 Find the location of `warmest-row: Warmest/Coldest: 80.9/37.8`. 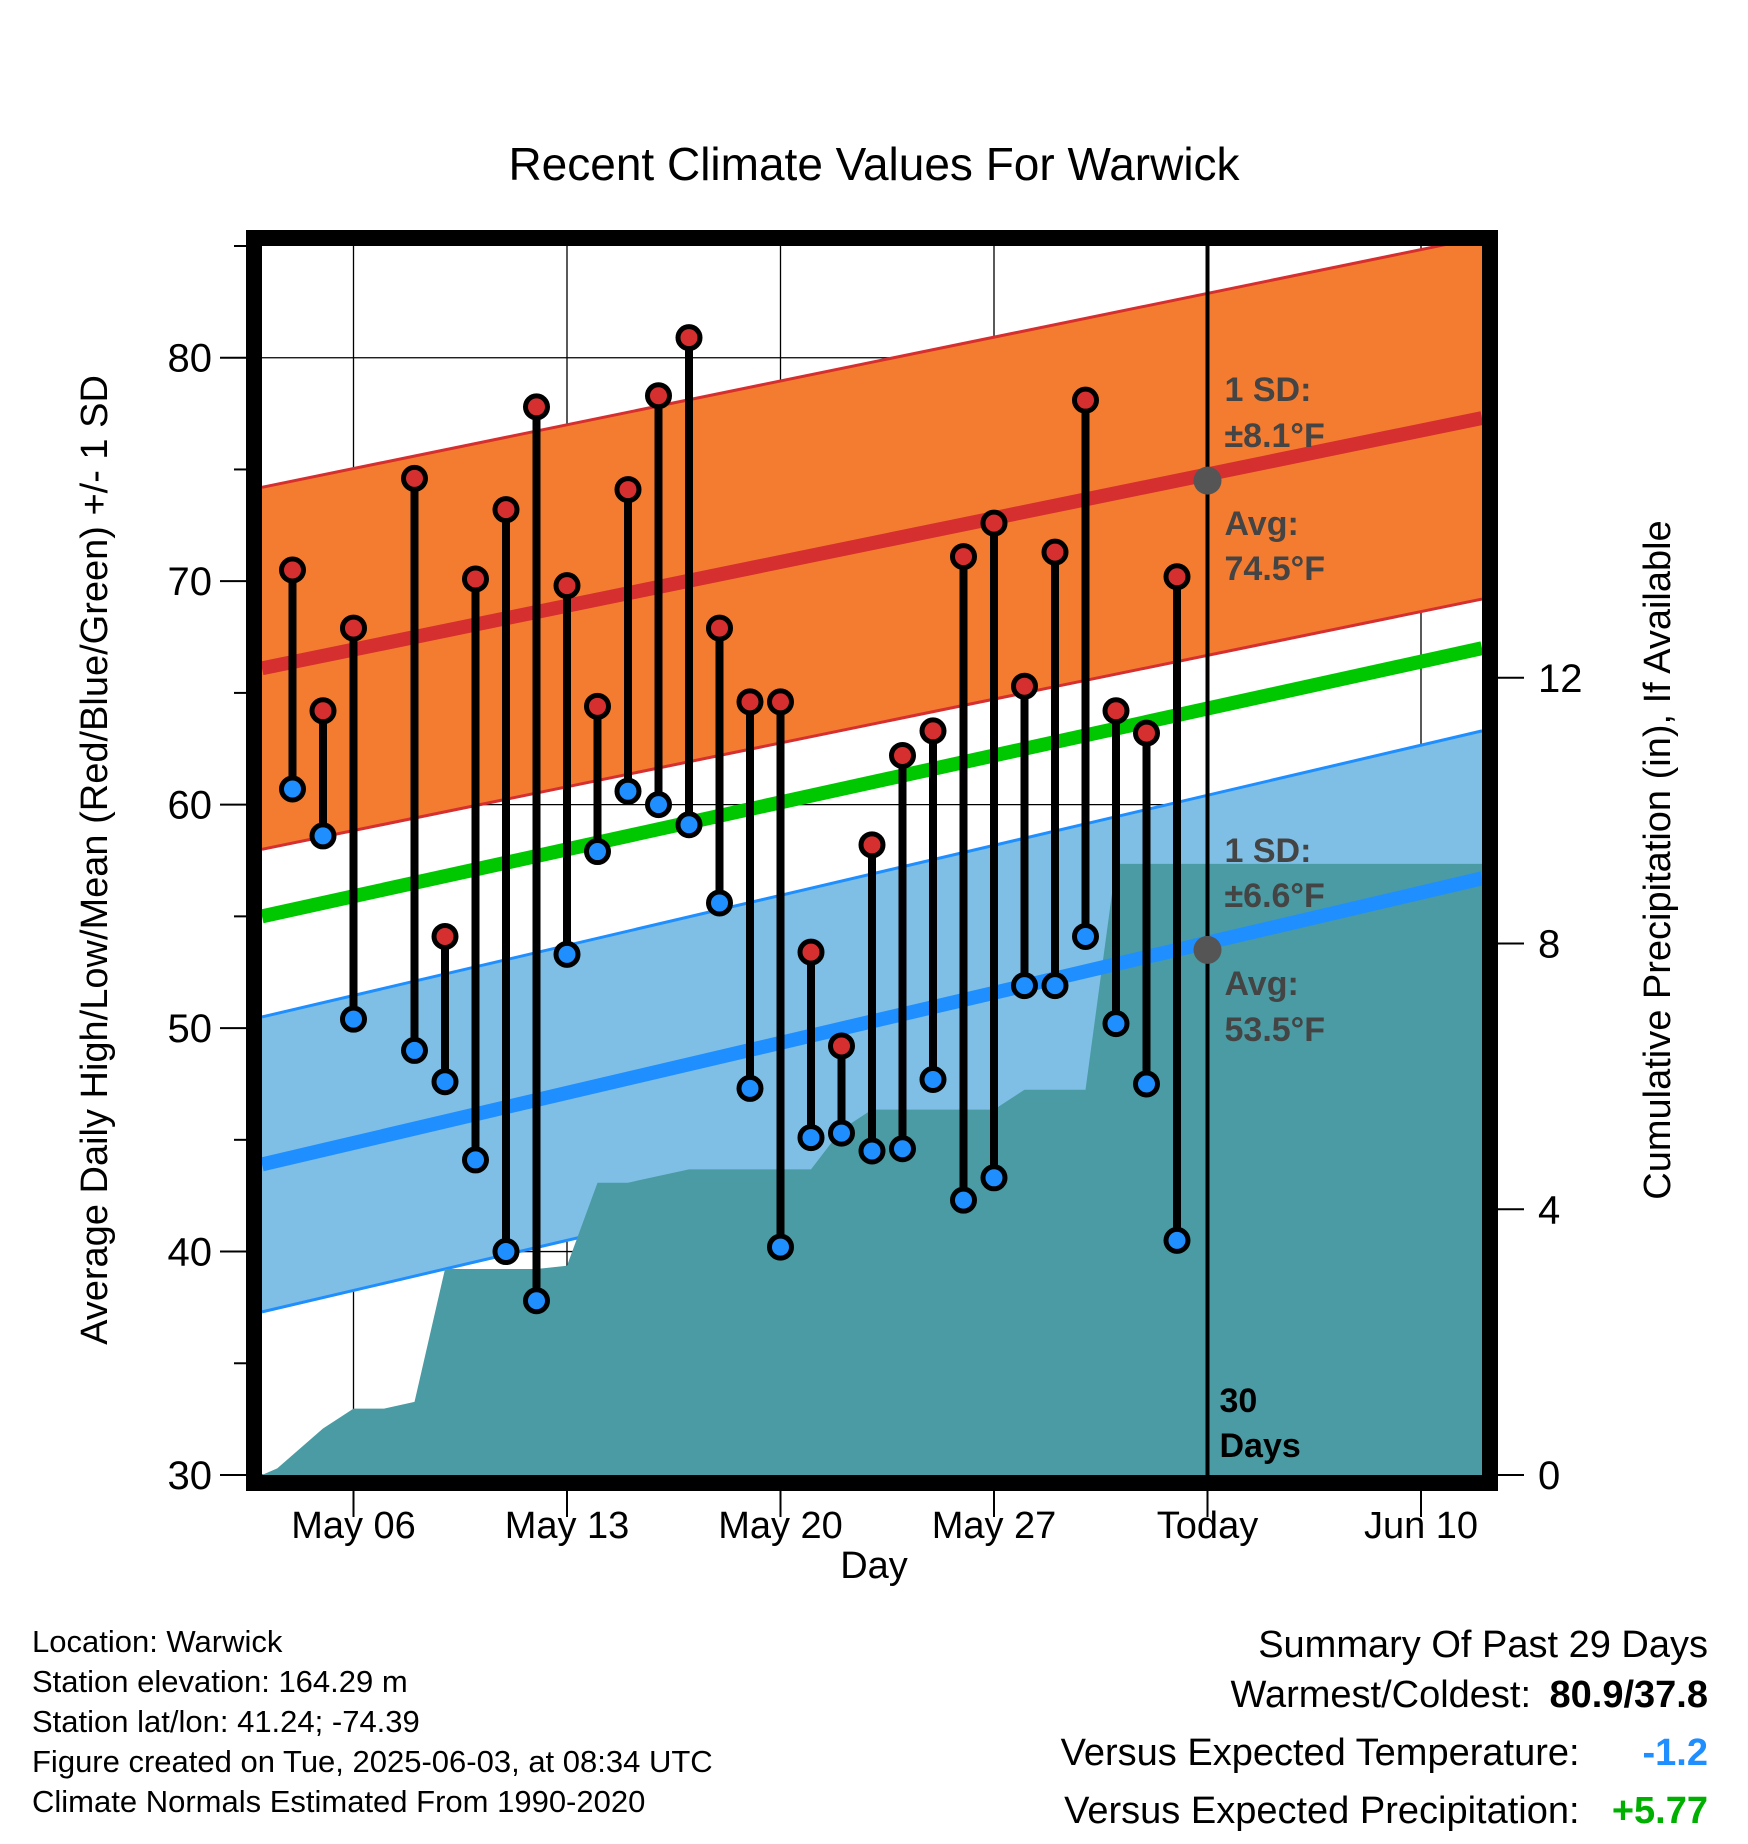

warmest-row: Warmest/Coldest: 80.9/37.8 is located at coordinates (1385, 1699).